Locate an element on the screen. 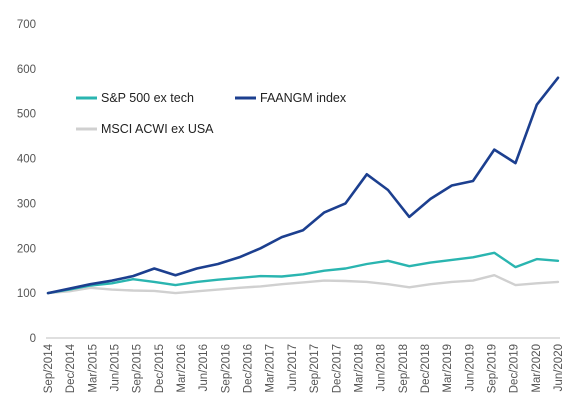 The height and width of the screenshot is (412, 576). x-tick-label: Mar/2020 is located at coordinates (537, 368).